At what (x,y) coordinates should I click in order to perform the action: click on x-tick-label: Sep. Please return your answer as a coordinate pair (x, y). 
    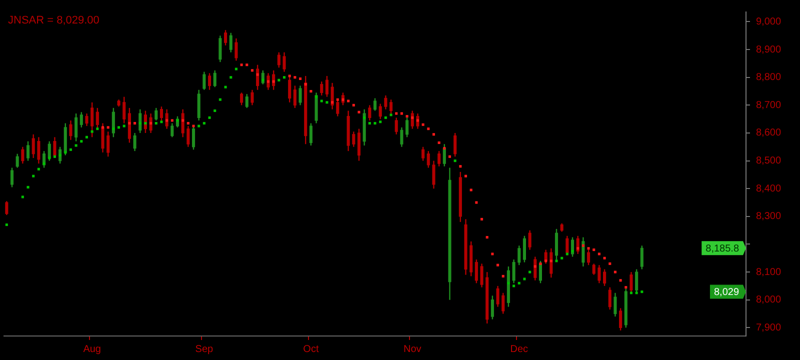
    Looking at the image, I should click on (204, 349).